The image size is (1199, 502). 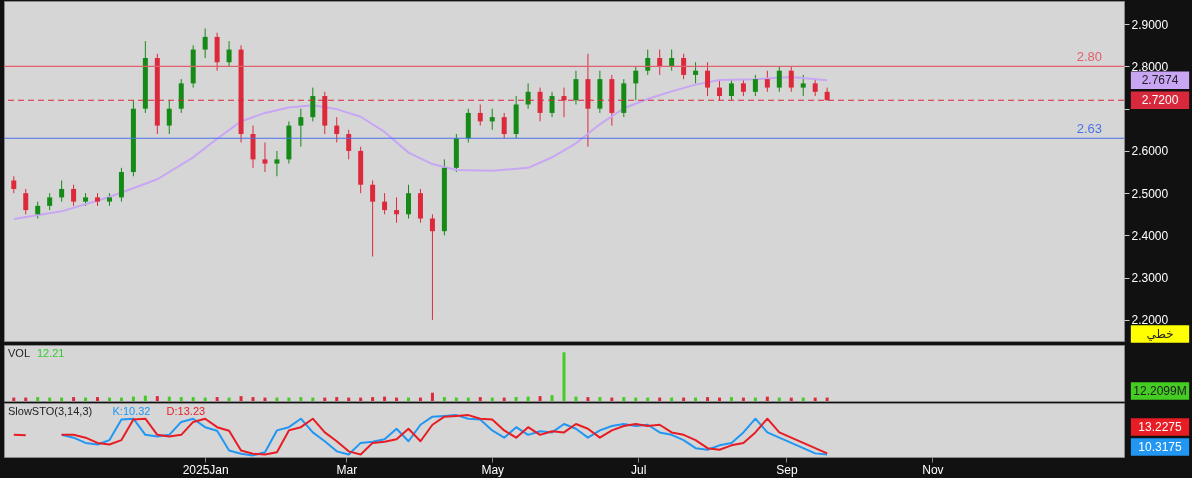 What do you see at coordinates (1160, 334) in the screenshot?
I see `text: خطي` at bounding box center [1160, 334].